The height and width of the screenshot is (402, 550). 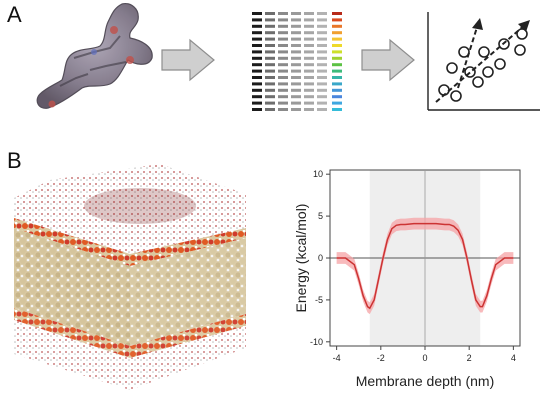 What do you see at coordinates (318, 174) in the screenshot?
I see `y-tick-label: 10` at bounding box center [318, 174].